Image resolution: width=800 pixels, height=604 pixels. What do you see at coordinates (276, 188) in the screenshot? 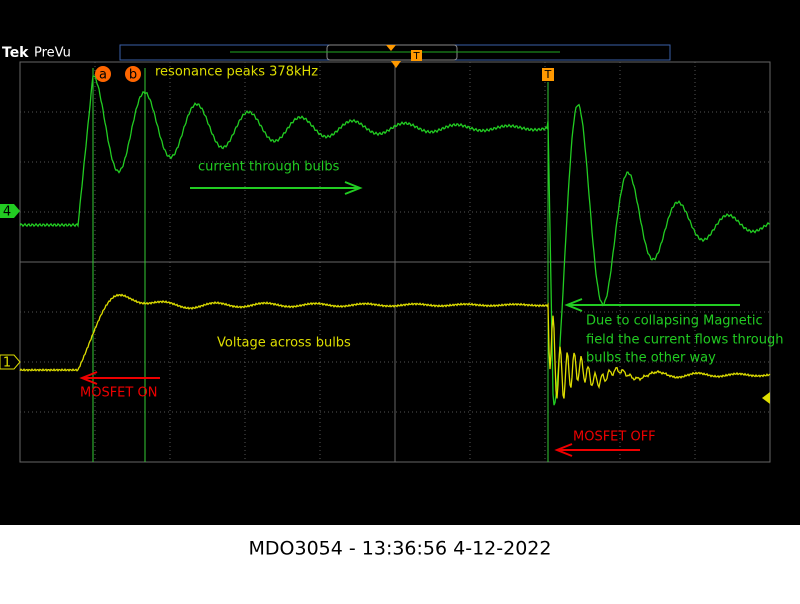
I see `current-arrow` at bounding box center [276, 188].